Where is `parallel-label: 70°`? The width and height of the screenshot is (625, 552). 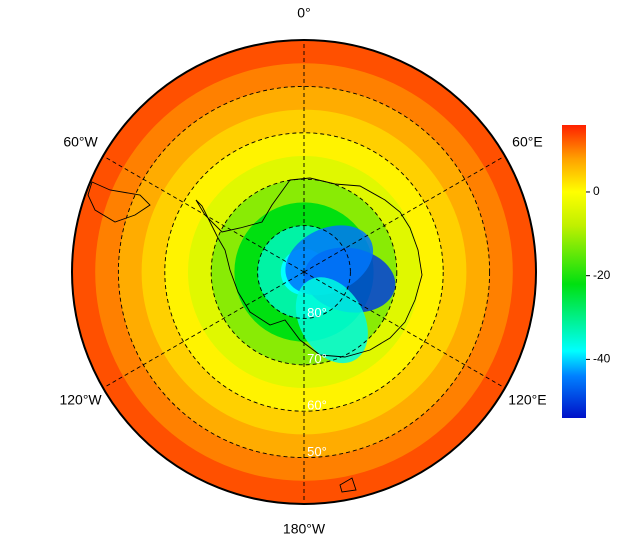
parallel-label: 70° is located at coordinates (317, 358).